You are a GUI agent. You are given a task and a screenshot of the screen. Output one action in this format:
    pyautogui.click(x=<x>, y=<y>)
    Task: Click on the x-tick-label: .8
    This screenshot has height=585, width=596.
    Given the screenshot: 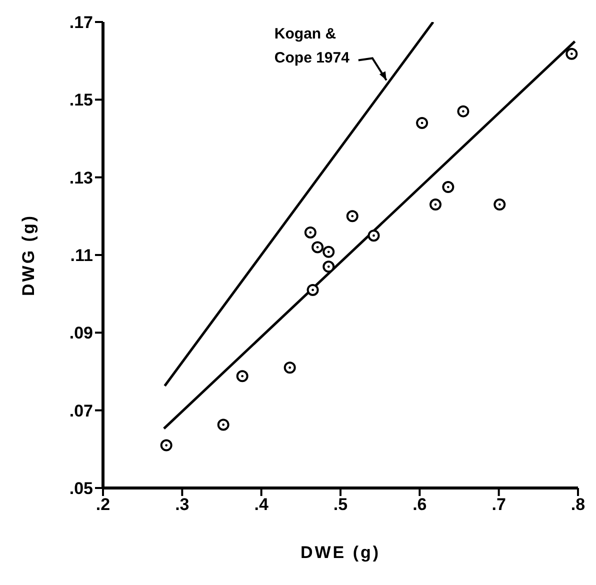 What is the action you would take?
    pyautogui.click(x=578, y=504)
    